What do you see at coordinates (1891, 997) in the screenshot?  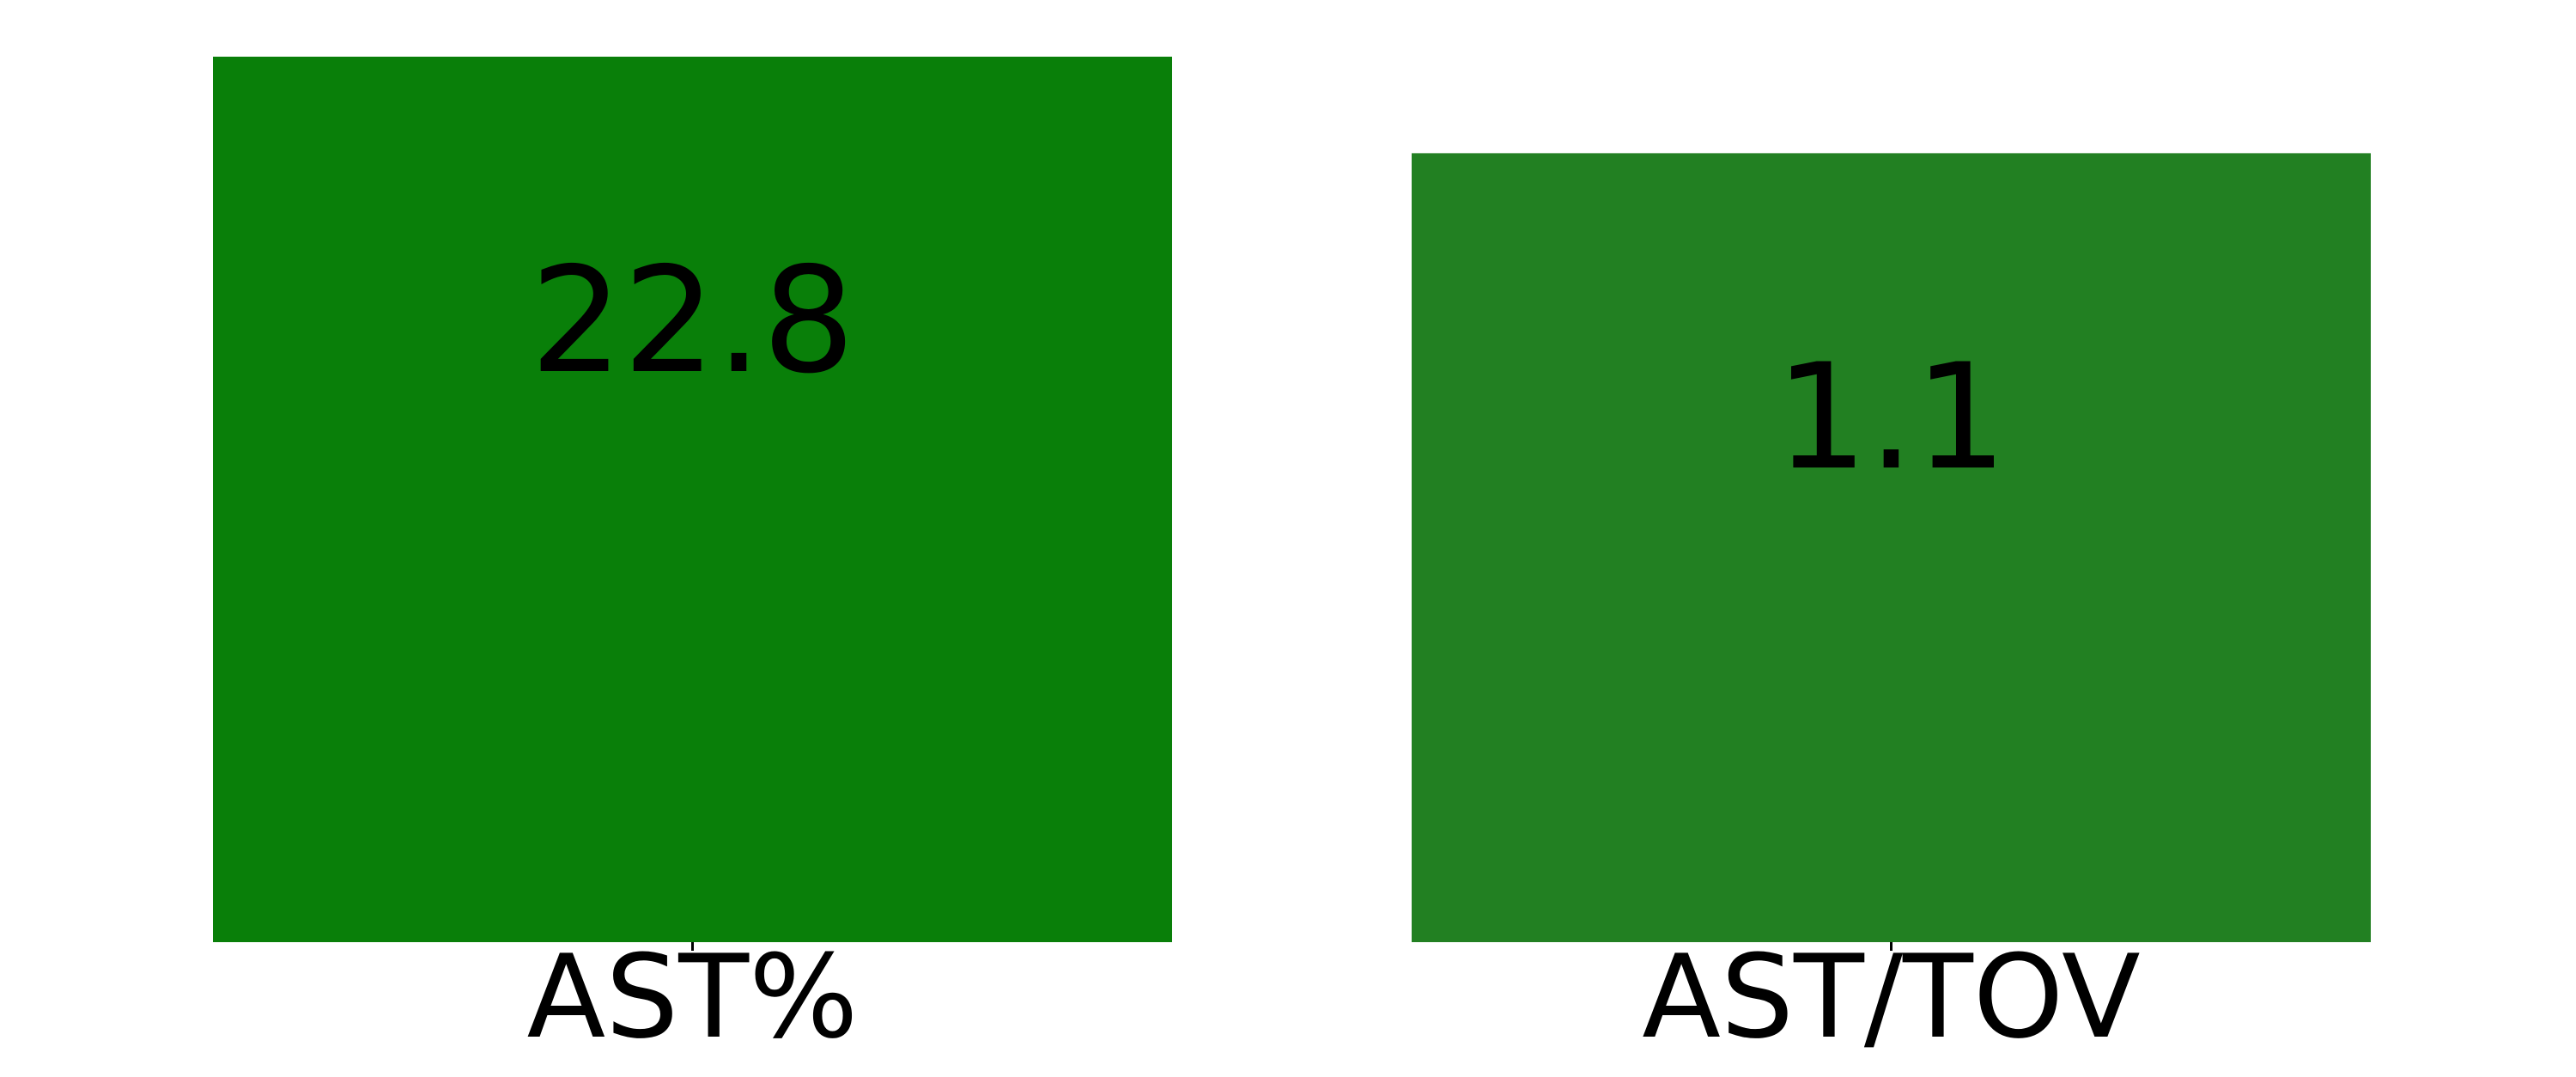 I see `x-tick-label-2: AST/TOV` at bounding box center [1891, 997].